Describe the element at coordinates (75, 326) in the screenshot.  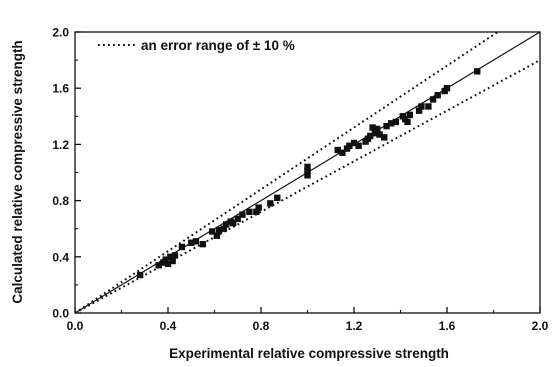
I see `x-tick-label: 0.0` at that location.